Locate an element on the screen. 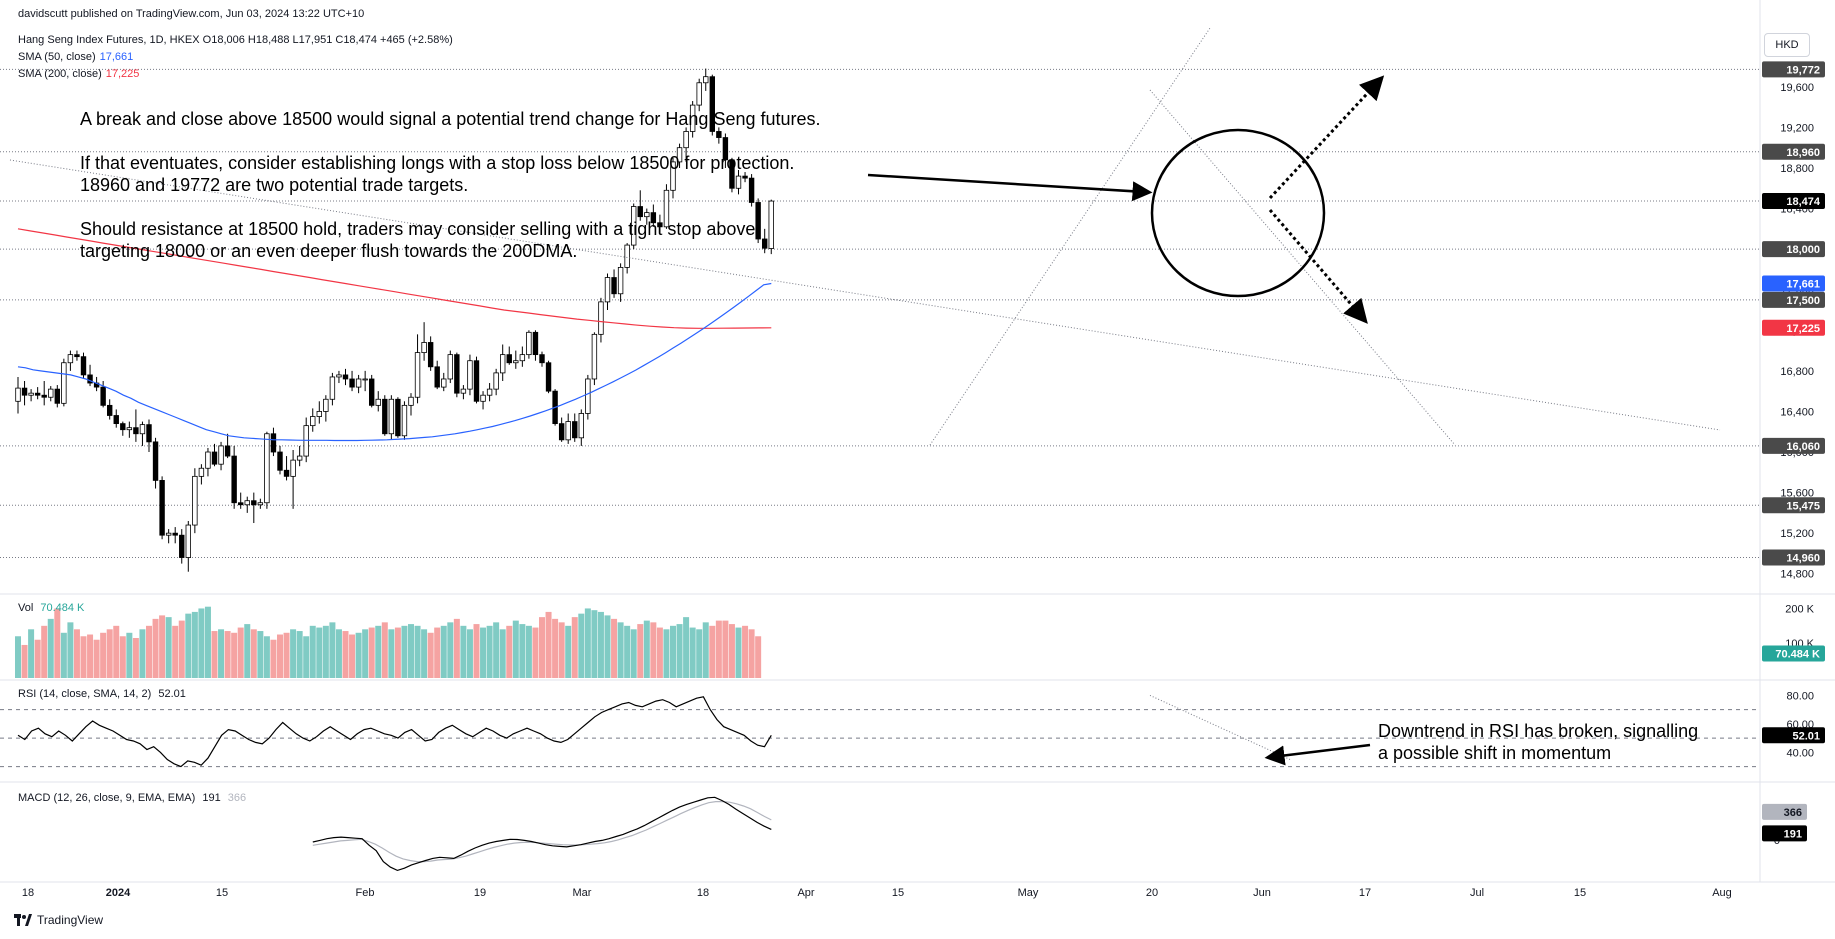 The height and width of the screenshot is (939, 1835). rsi-label-tag is located at coordinates (1793, 735).